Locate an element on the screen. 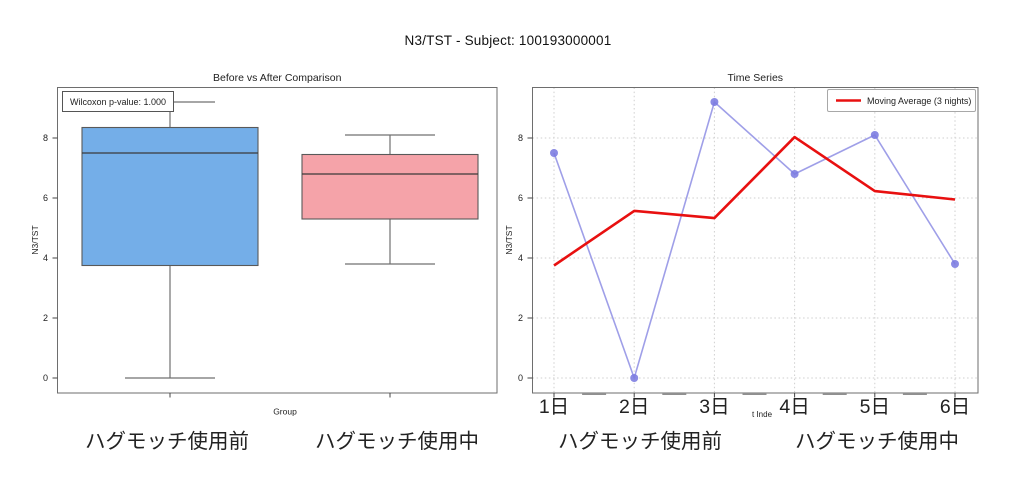 The image size is (1016, 496). group-label-during: ハグモッチ使用中 is located at coordinates (397, 441).